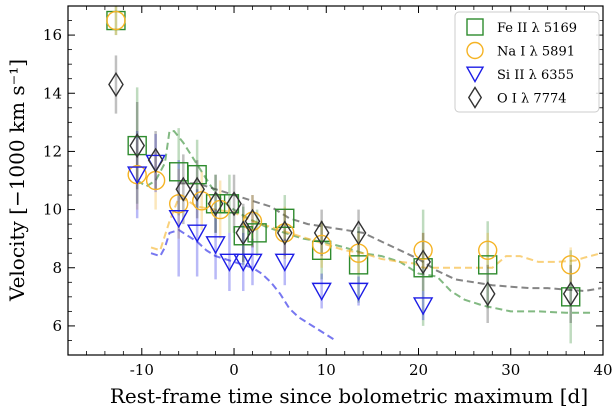 The width and height of the screenshot is (613, 410). Describe the element at coordinates (52, 35) in the screenshot. I see `y-tick-label-5: 16` at that location.